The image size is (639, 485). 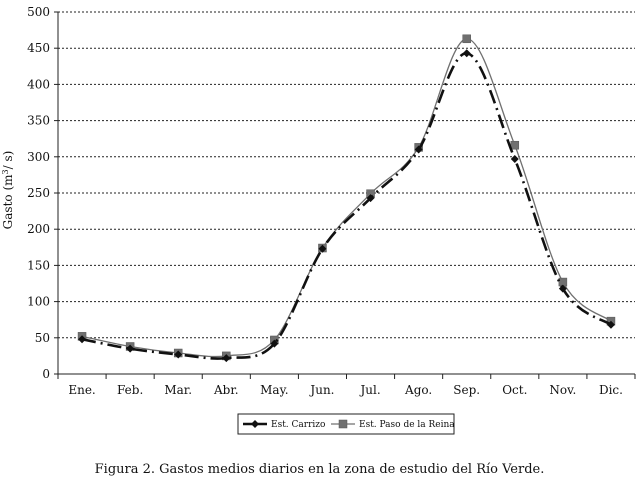 What do you see at coordinates (81, 390) in the screenshot?
I see `x-tick-label: Ene.` at bounding box center [81, 390].